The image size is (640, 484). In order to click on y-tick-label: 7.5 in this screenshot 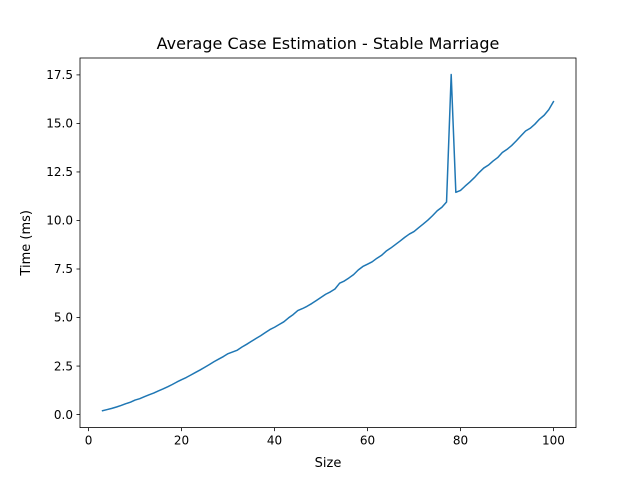, I will do `click(63, 269)`.